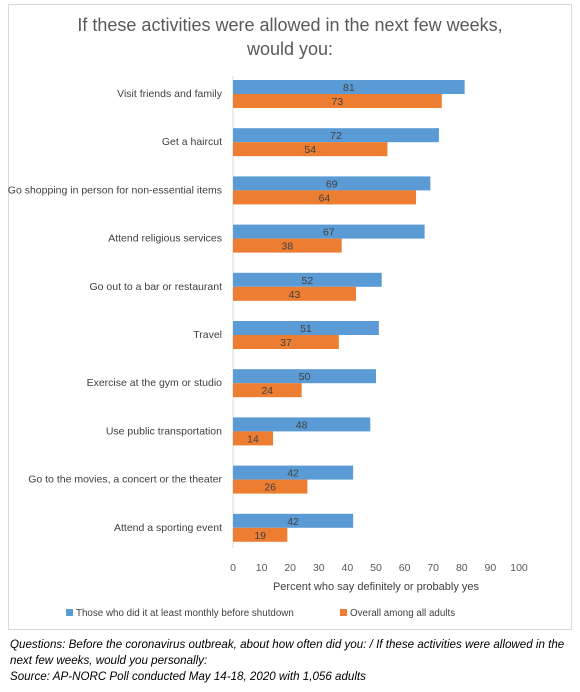  What do you see at coordinates (290, 49) in the screenshot?
I see `chart-title-line-2: would you:` at bounding box center [290, 49].